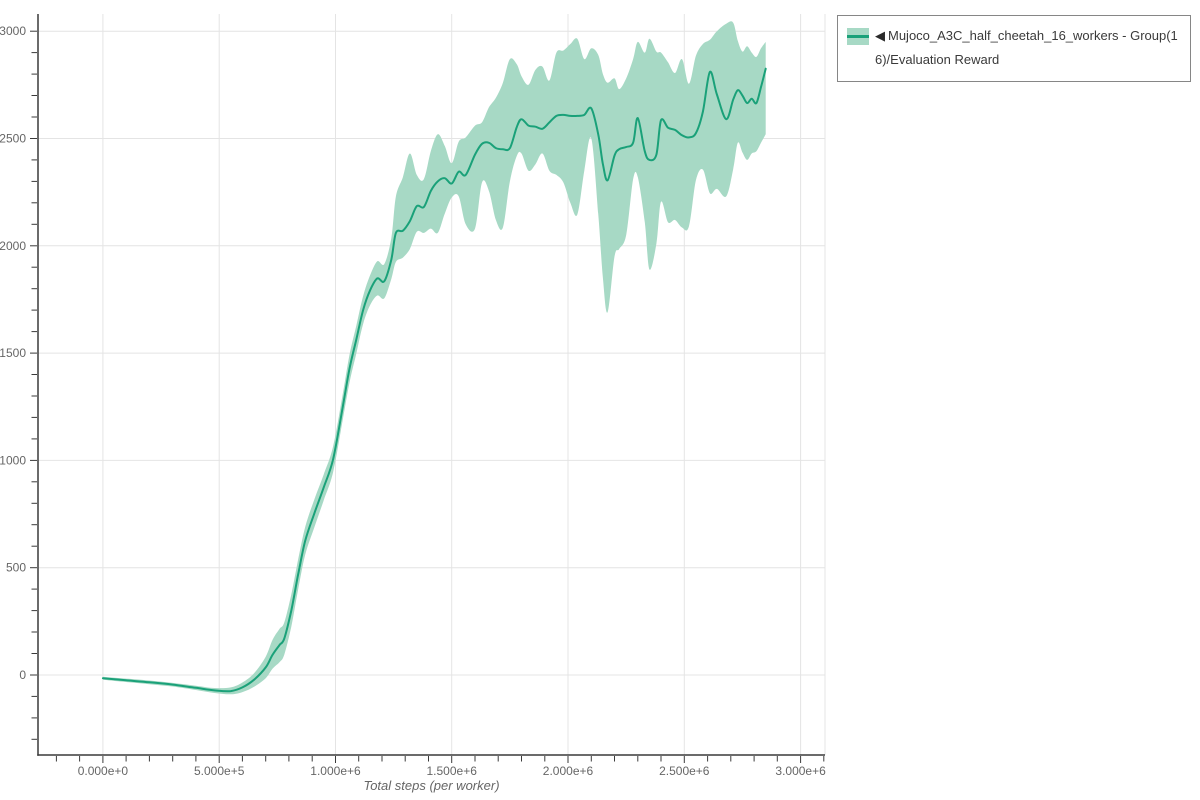 The image size is (1200, 800). I want to click on x-tick-label: 2.500e+6, so click(684, 771).